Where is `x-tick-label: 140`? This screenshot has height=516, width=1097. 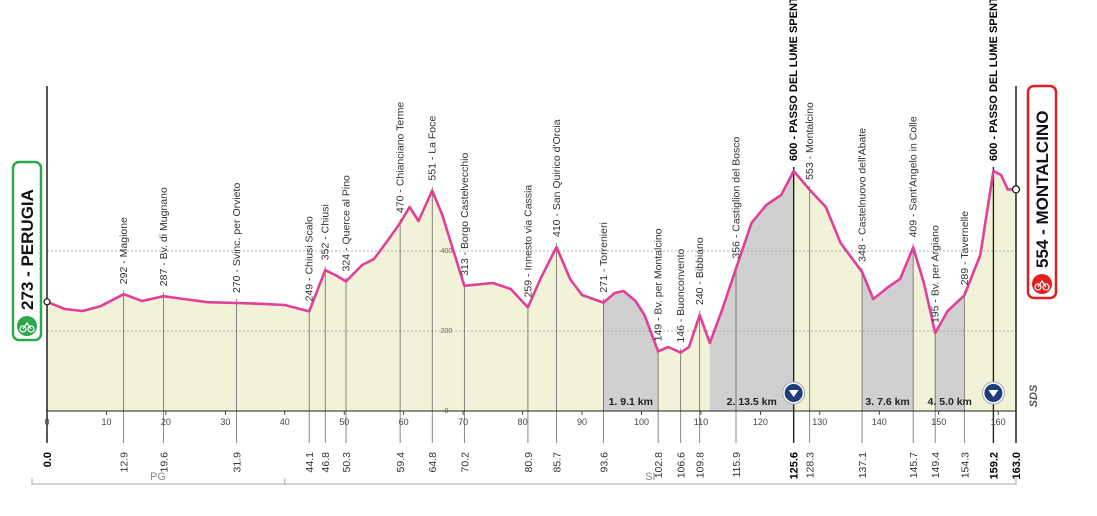 x-tick-label: 140 is located at coordinates (879, 422).